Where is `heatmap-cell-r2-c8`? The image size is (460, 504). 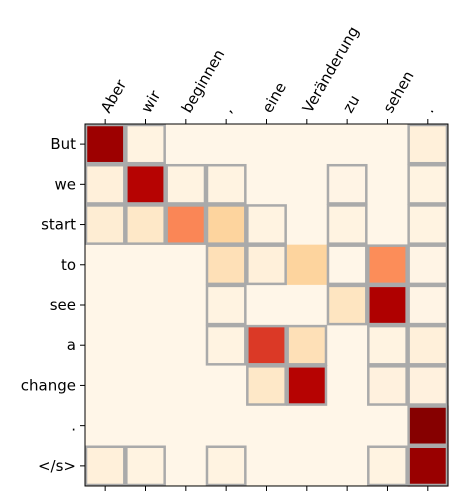
heatmap-cell-r2-c8 is located at coordinates (428, 225).